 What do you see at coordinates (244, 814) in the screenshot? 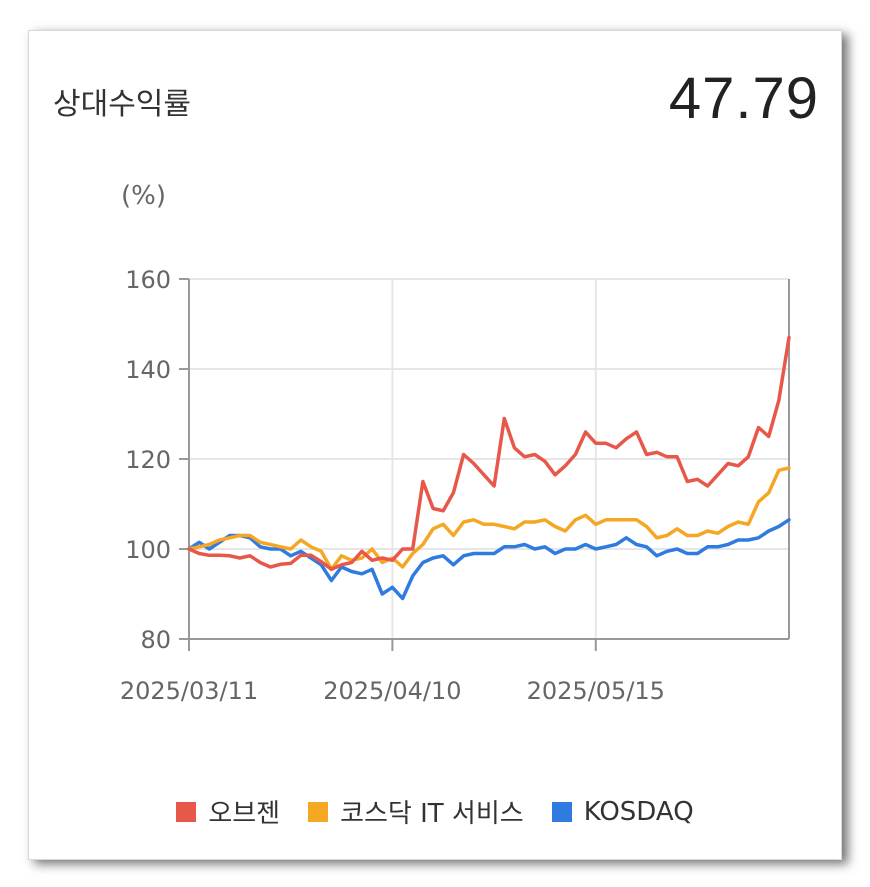
I see `legend-label: 오브젠` at bounding box center [244, 814].